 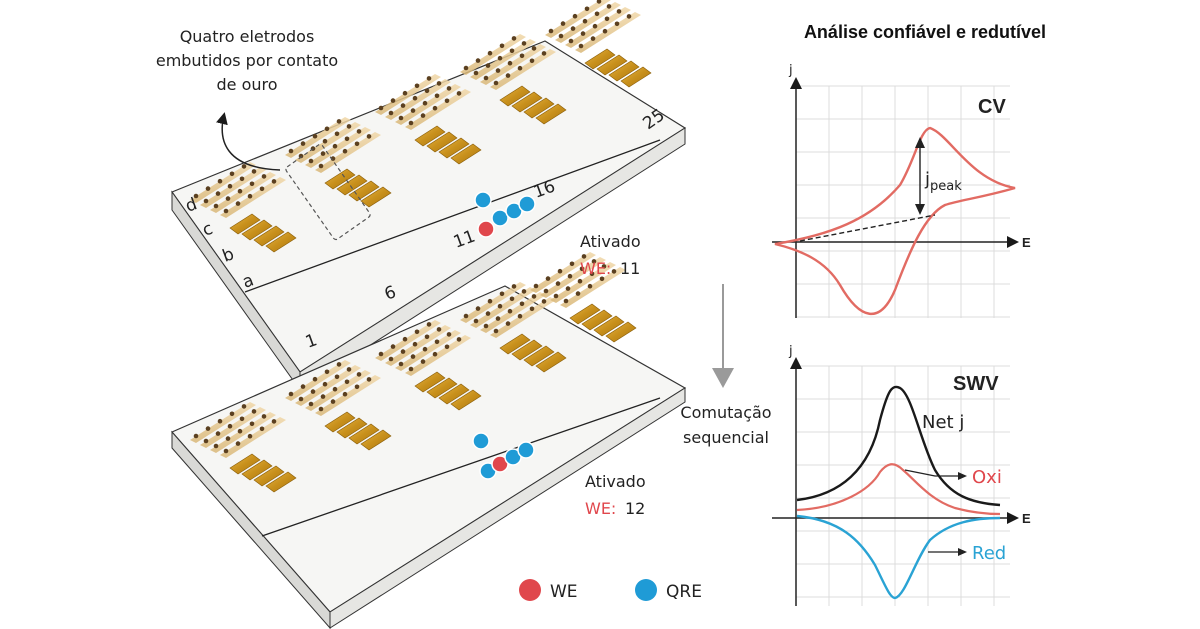 I want to click on top-active-electrodes, so click(x=505, y=214).